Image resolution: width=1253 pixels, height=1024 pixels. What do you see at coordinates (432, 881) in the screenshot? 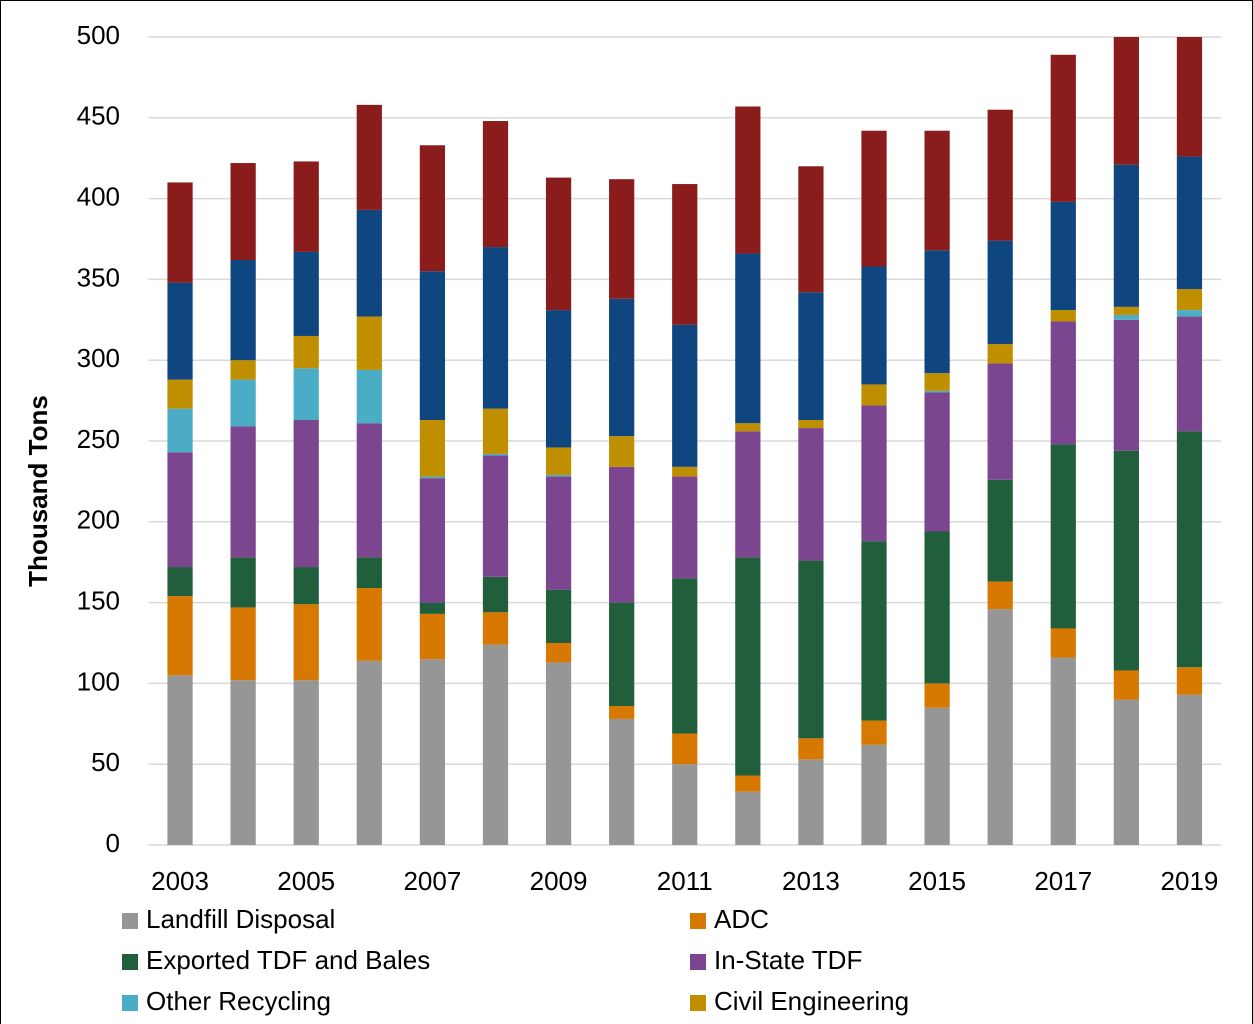
I see `x-tick-label: 2007` at bounding box center [432, 881].